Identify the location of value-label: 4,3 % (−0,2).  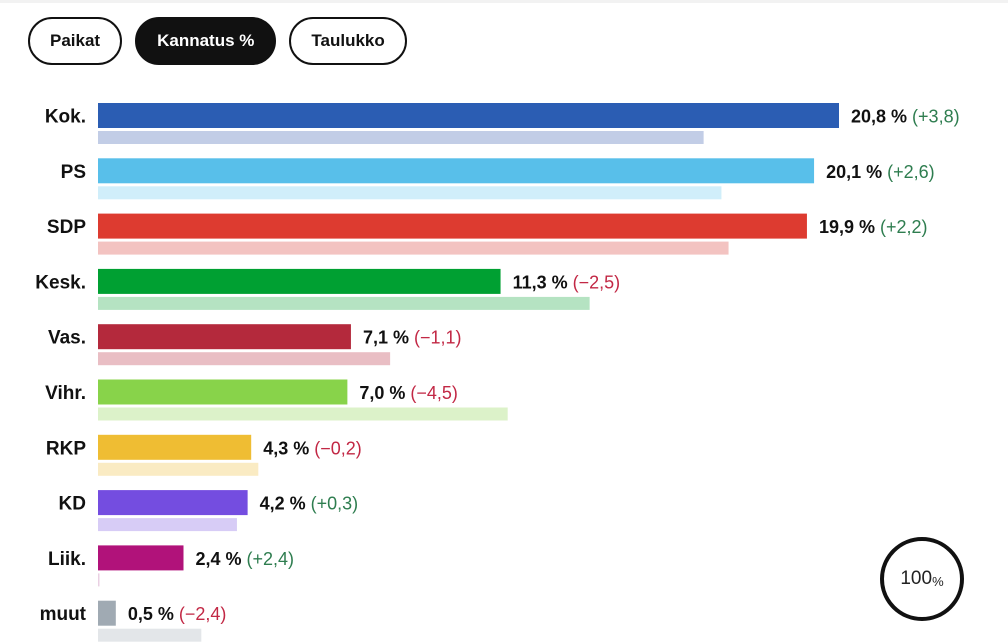
(312, 448).